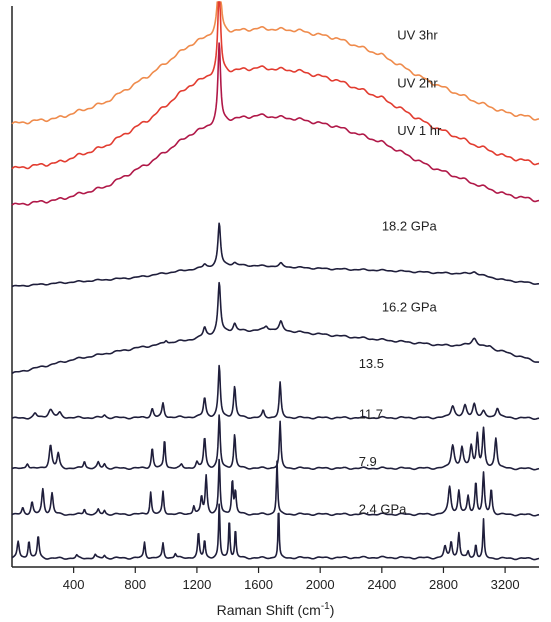 The height and width of the screenshot is (622, 551). I want to click on series-label-16-2-gpa: 16.2 GPa, so click(410, 307).